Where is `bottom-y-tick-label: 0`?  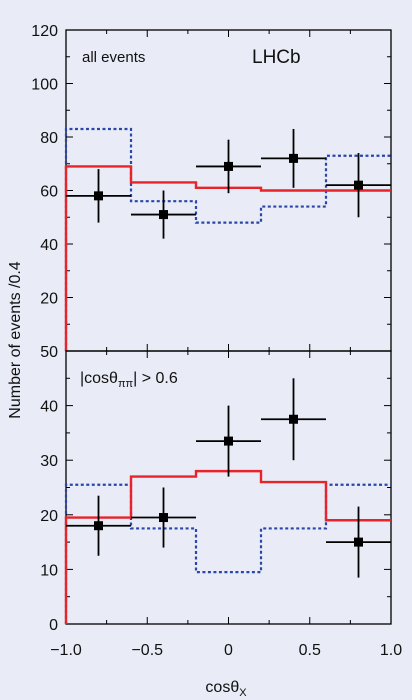
bottom-y-tick-label: 0 is located at coordinates (53, 625).